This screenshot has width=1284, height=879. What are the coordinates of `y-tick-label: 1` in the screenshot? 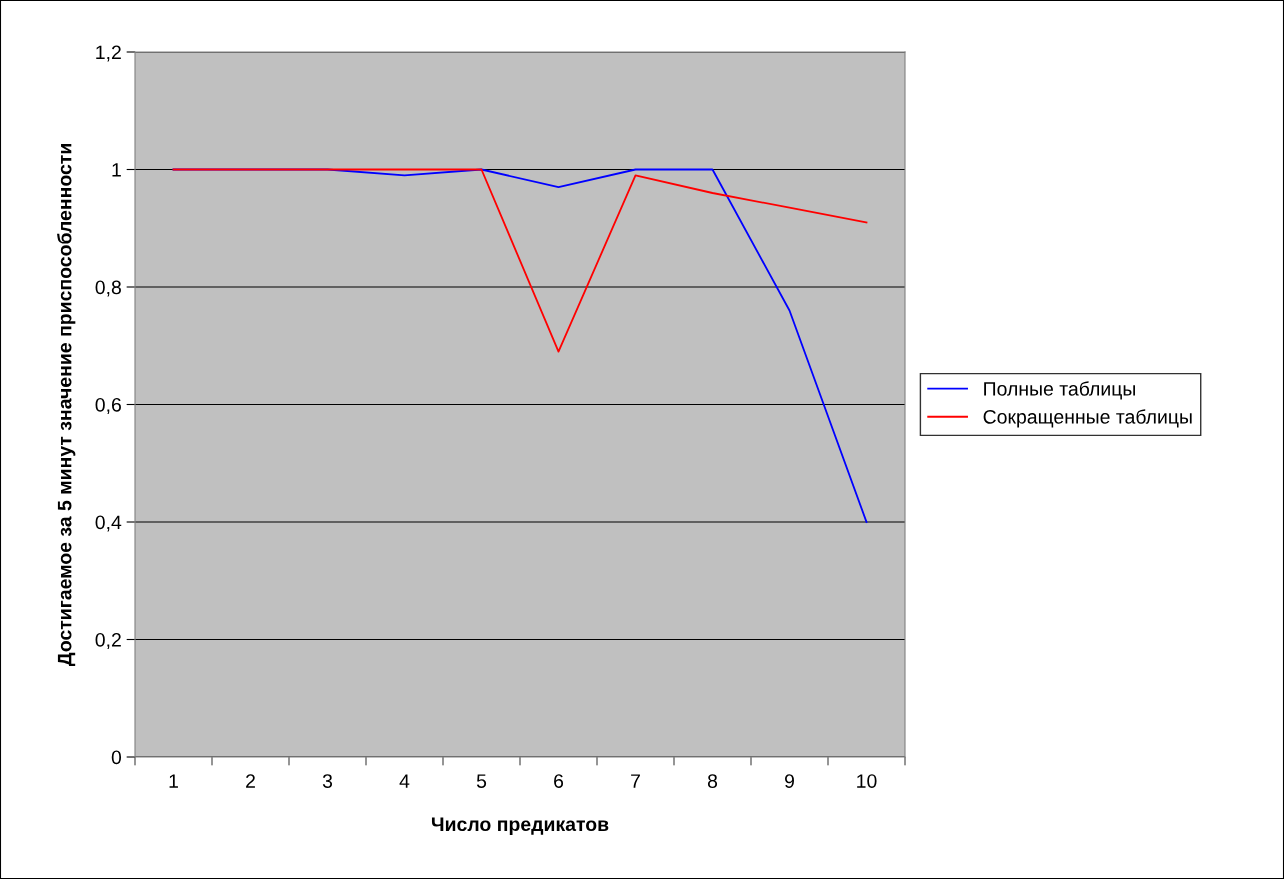 It's located at (116, 170).